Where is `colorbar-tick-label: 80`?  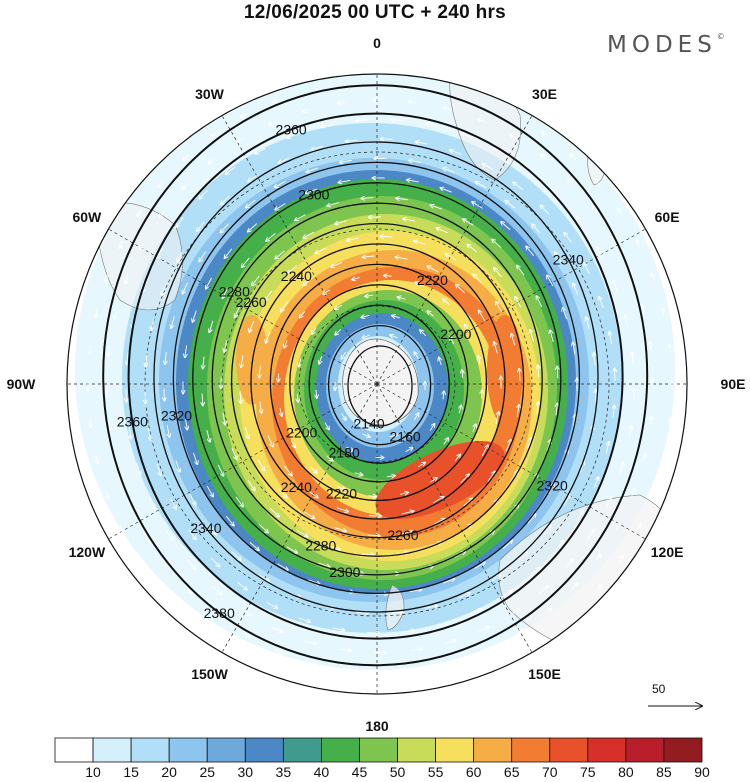 colorbar-tick-label: 80 is located at coordinates (626, 772).